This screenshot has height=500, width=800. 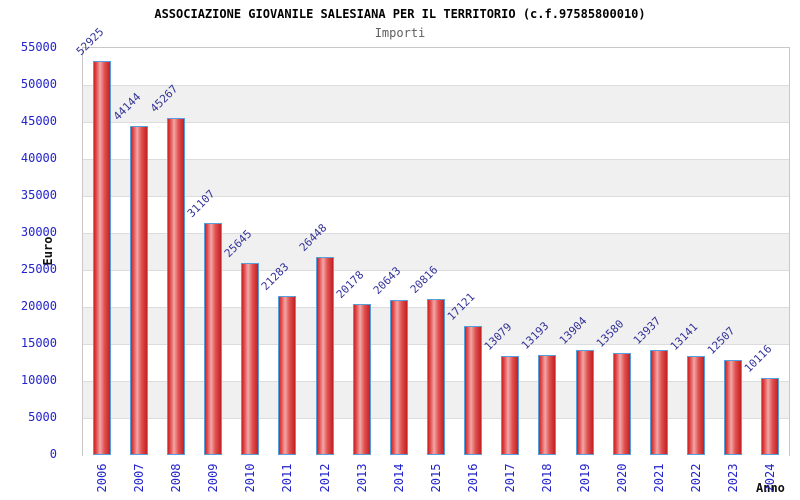 I want to click on x-tick-label: 2013, so click(x=362, y=478).